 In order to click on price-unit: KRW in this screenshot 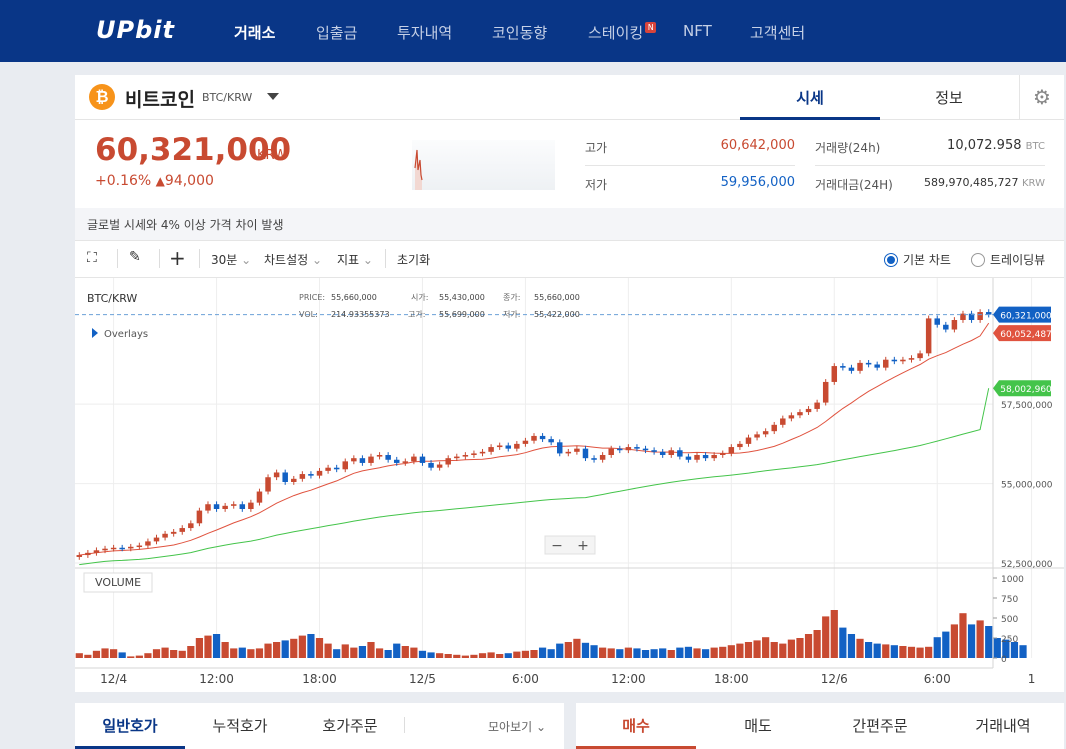, I will do `click(272, 155)`.